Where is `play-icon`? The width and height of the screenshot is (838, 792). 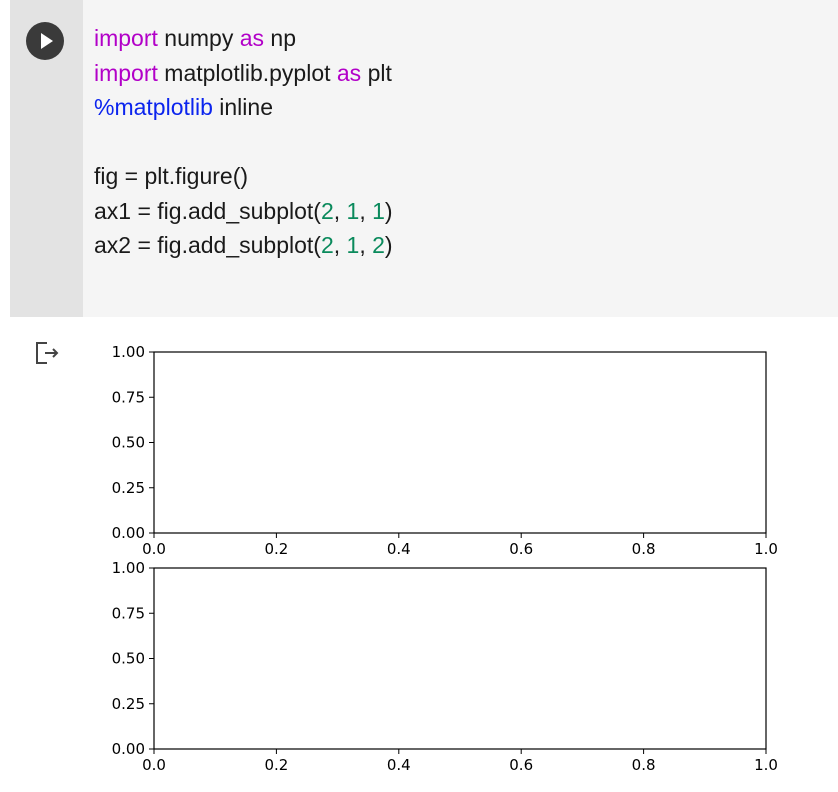
play-icon is located at coordinates (47, 41).